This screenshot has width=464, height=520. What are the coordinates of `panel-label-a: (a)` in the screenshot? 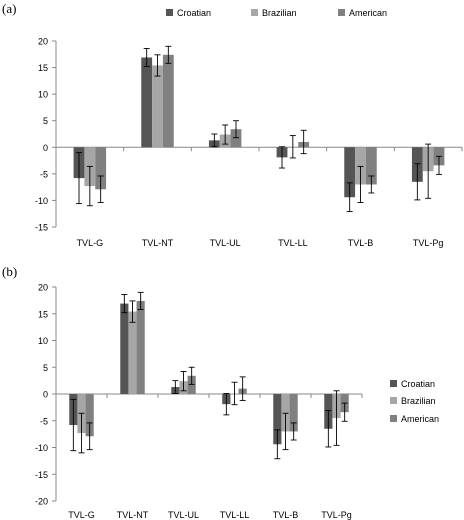 It's located at (9, 8).